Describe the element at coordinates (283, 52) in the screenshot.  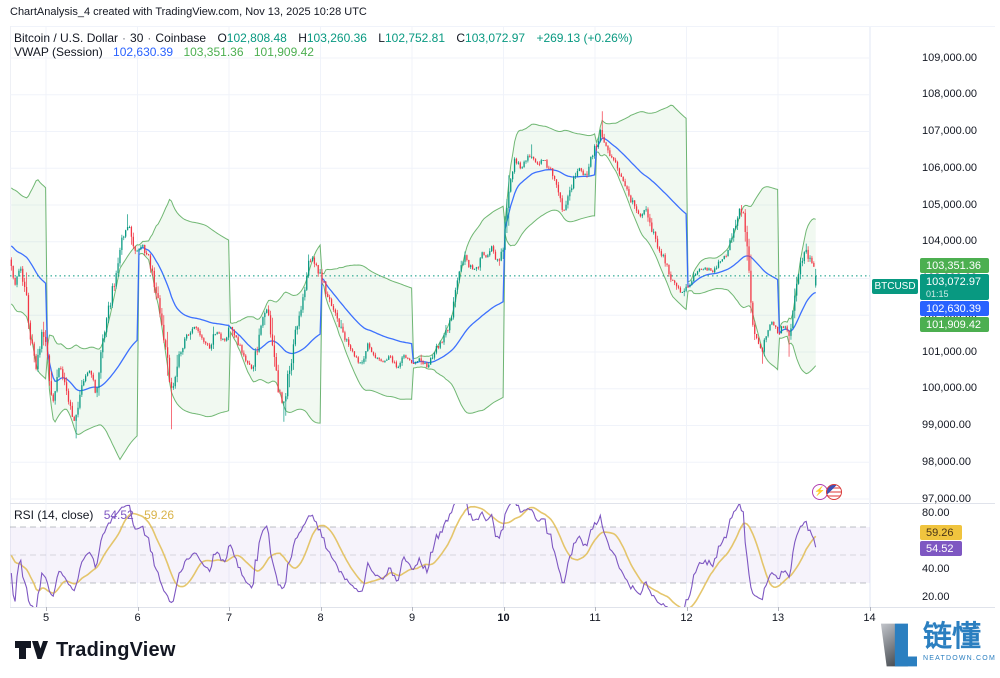
I see `vwap-lower-value: 101,909.42` at that location.